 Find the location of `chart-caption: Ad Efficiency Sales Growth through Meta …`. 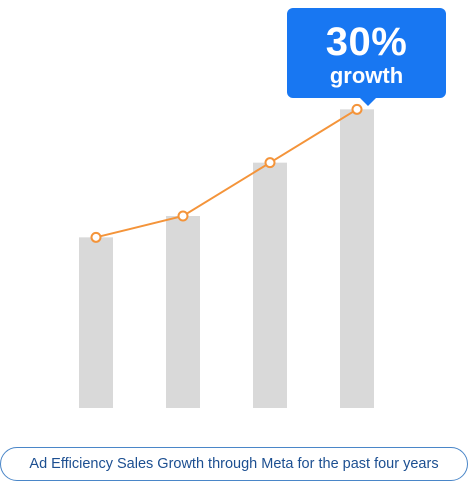

chart-caption: Ad Efficiency Sales Growth through Meta … is located at coordinates (234, 464).